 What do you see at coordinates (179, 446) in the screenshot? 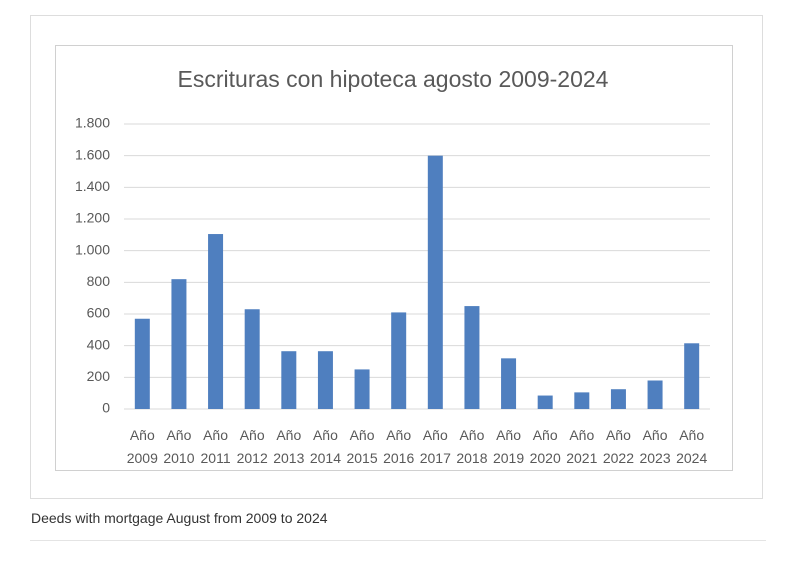
I see `x-tick-label: Año 2010` at bounding box center [179, 446].